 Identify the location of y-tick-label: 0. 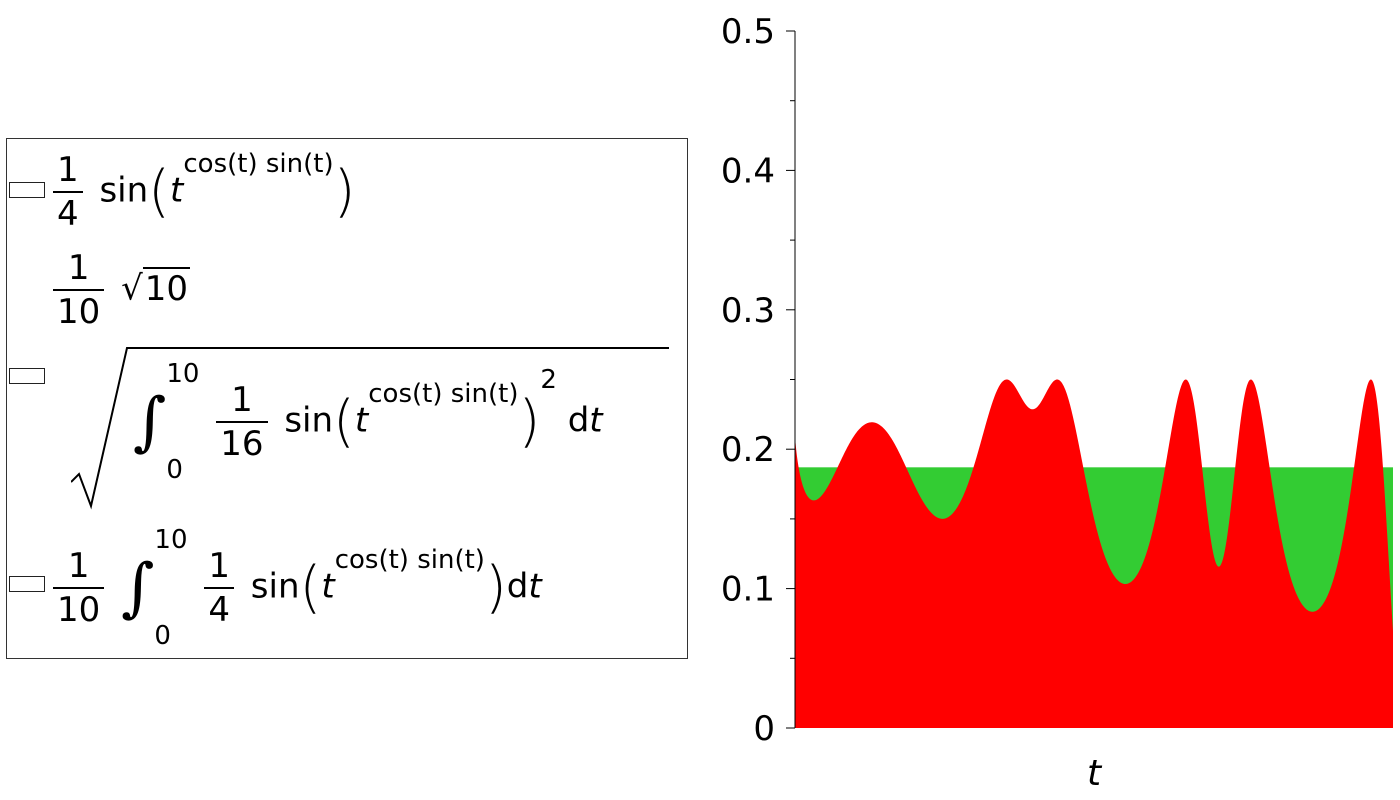
(764, 729).